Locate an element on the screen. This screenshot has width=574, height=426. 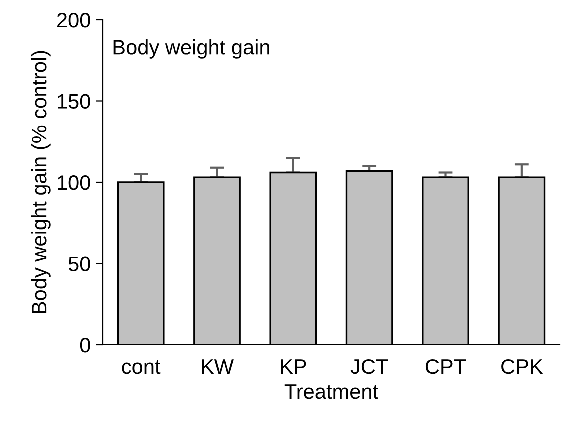
y-tick-label: 150 is located at coordinates (74, 102).